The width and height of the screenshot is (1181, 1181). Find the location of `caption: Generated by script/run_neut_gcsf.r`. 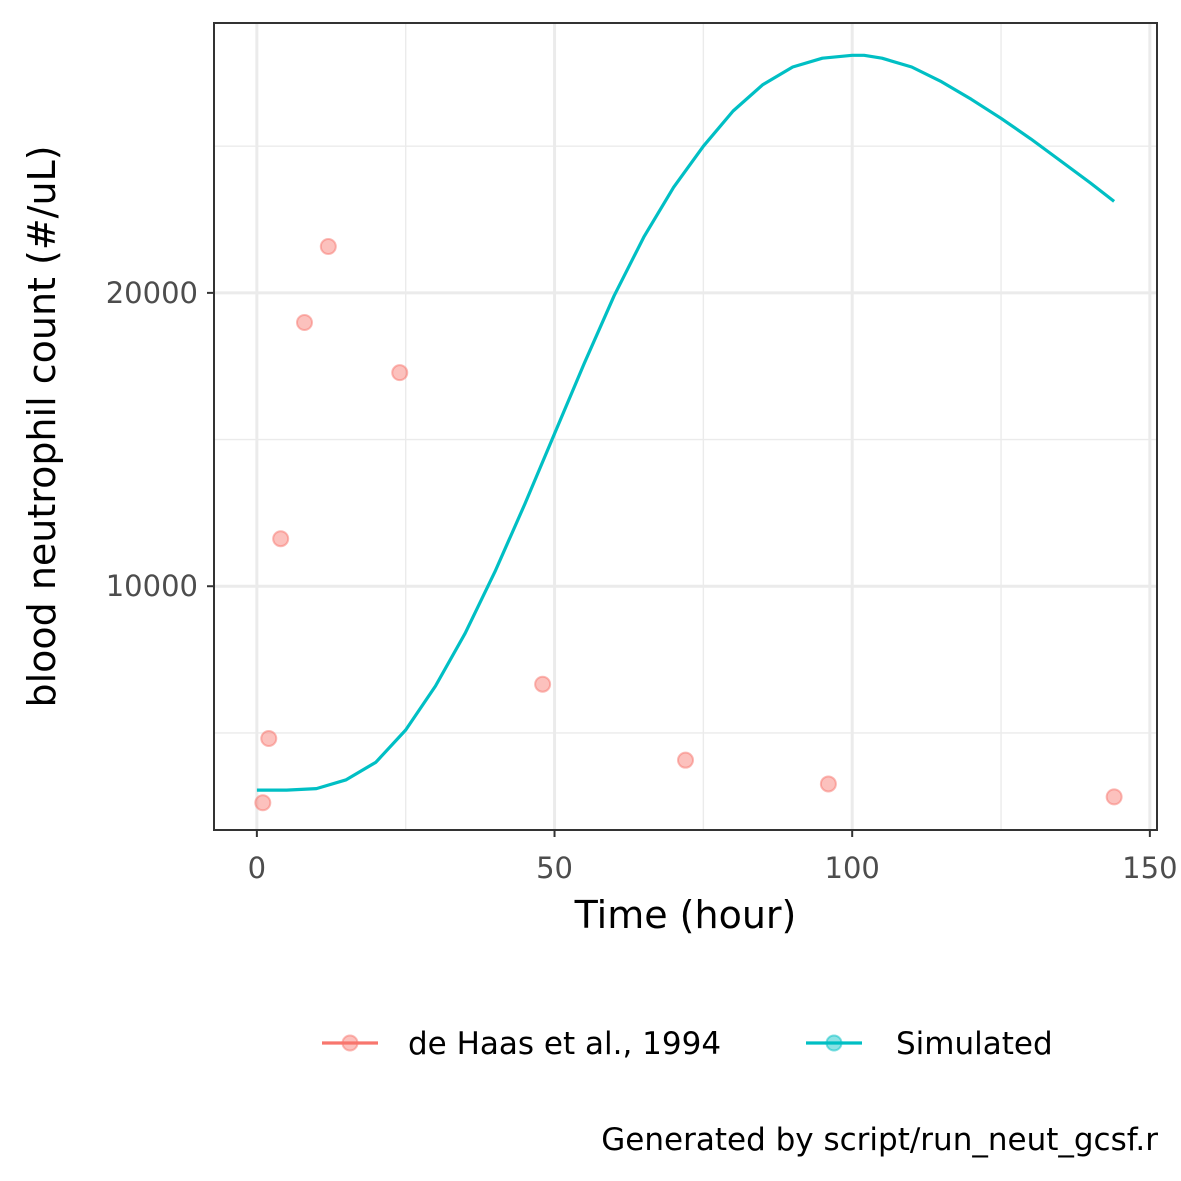

caption: Generated by script/run_neut_gcsf.r is located at coordinates (879, 1140).